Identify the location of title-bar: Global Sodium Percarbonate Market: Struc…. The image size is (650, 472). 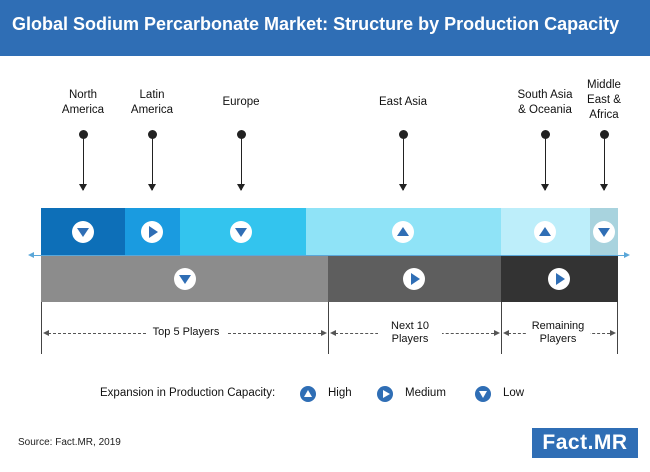
(325, 28).